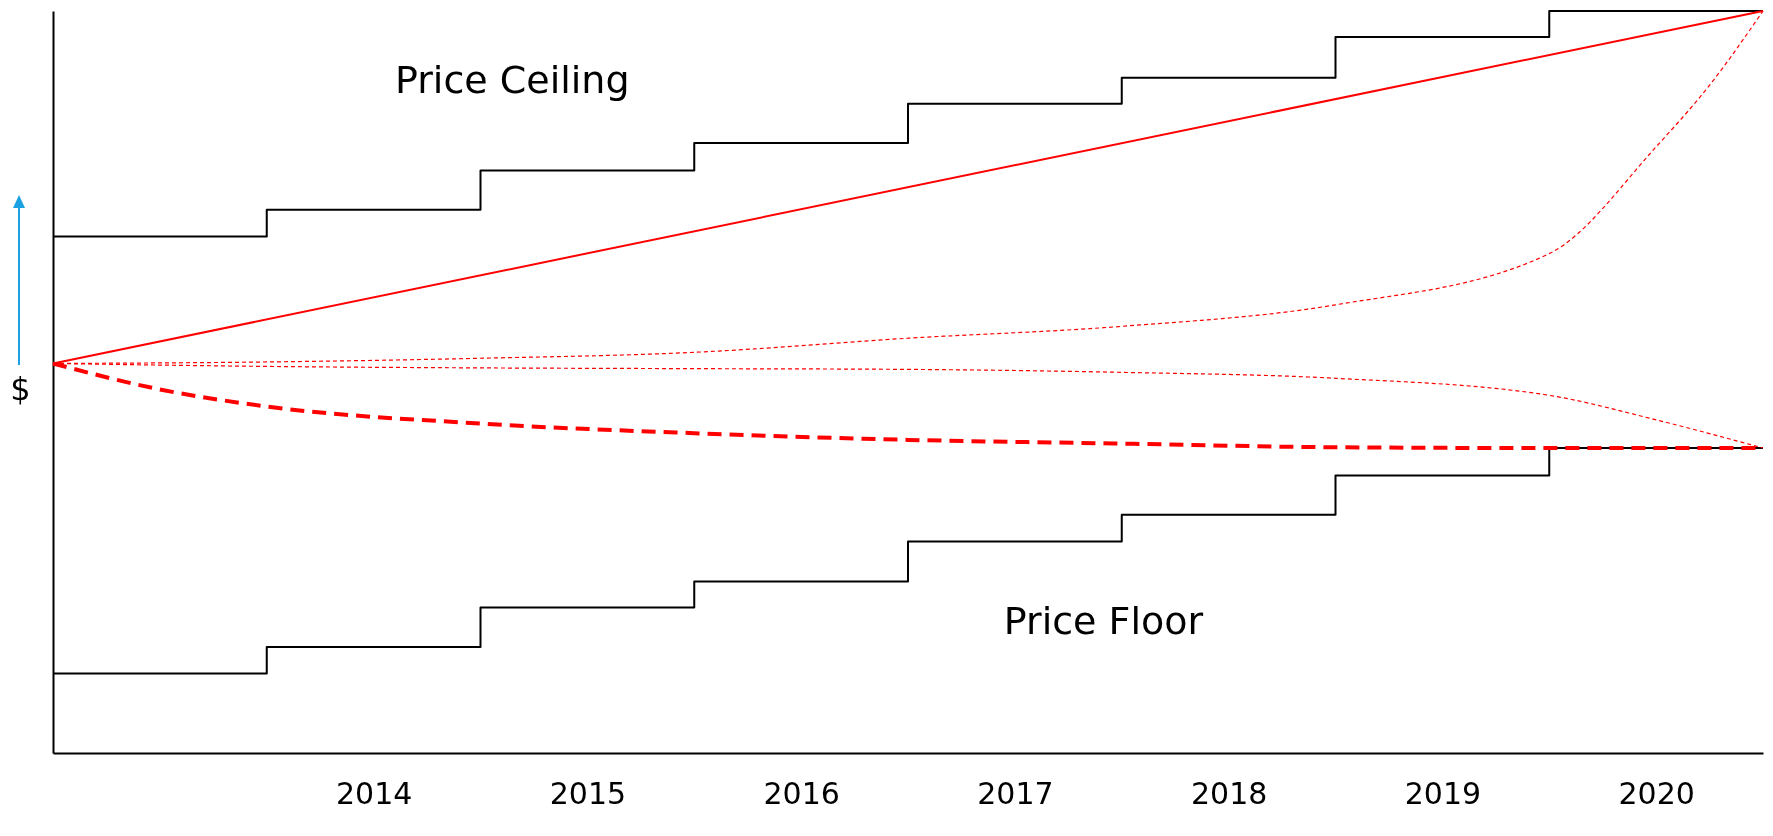  Describe the element at coordinates (1229, 793) in the screenshot. I see `x-tick-label: 2018` at that location.